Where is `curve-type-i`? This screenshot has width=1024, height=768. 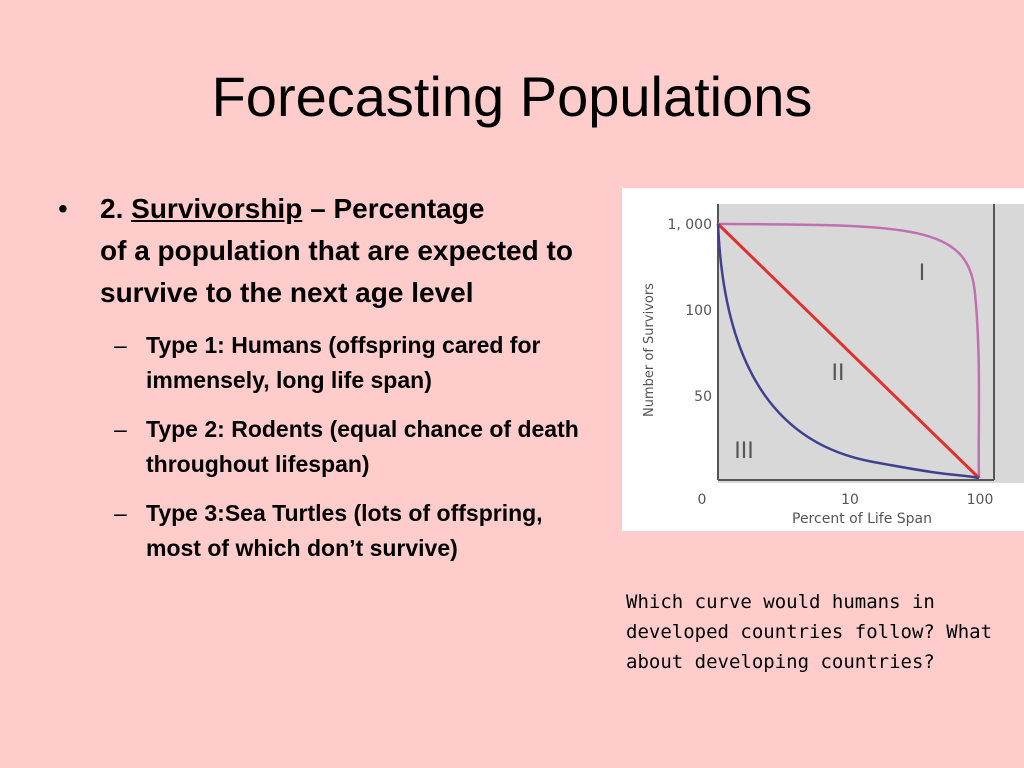
curve-type-i is located at coordinates (849, 350).